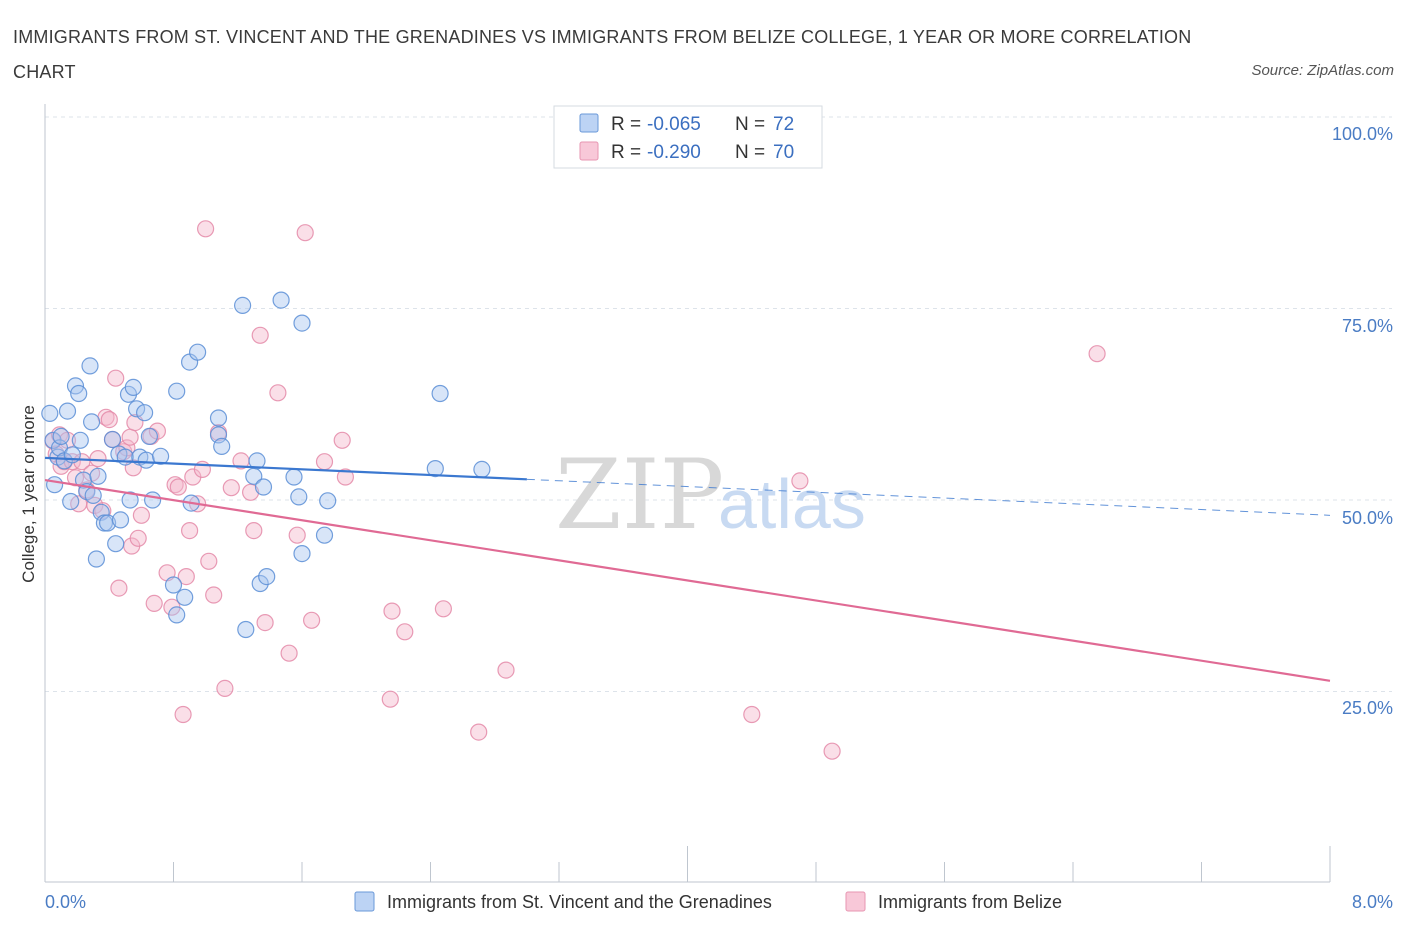  I want to click on y-tick-label-50: 50.0%, so click(1367, 518).